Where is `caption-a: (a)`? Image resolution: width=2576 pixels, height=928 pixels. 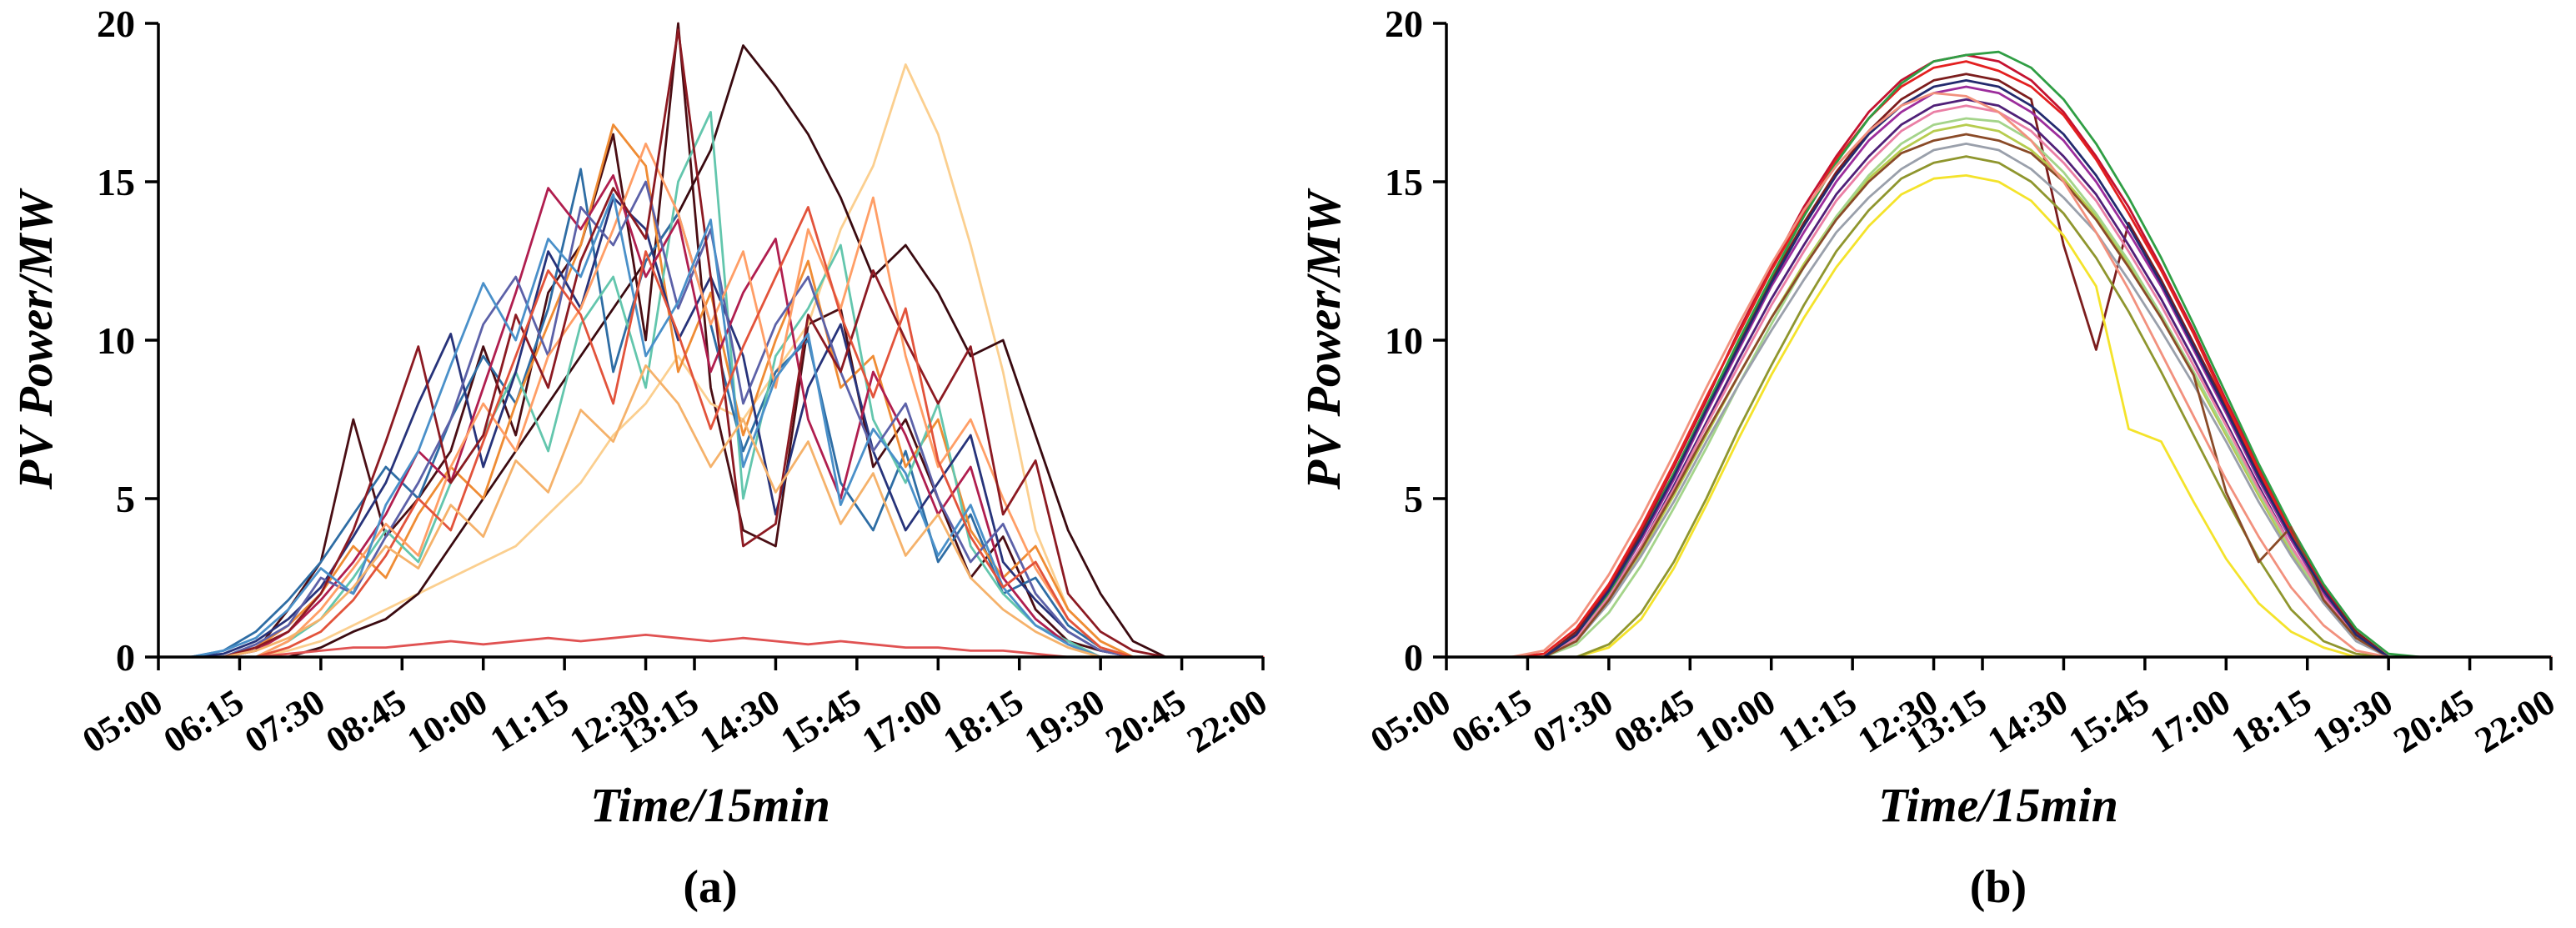
caption-a: (a) is located at coordinates (710, 887).